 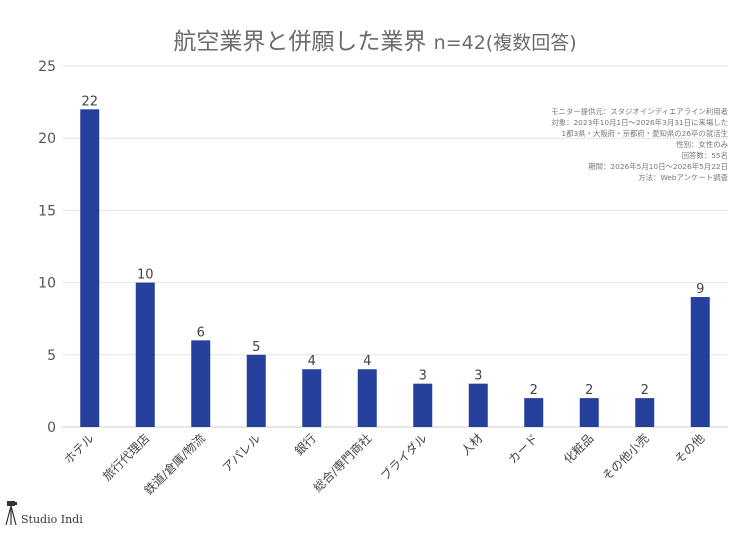 I want to click on survey-note: 期間：2026年5月10日〜2026年5月22日, so click(x=658, y=166).